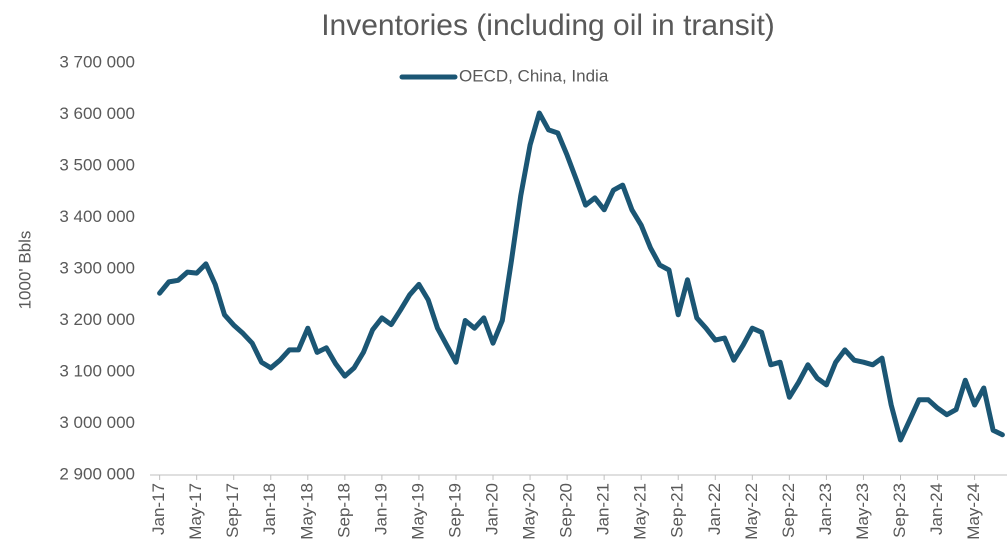 The height and width of the screenshot is (558, 1007). I want to click on x-tick-label: Sep-20, so click(566, 510).